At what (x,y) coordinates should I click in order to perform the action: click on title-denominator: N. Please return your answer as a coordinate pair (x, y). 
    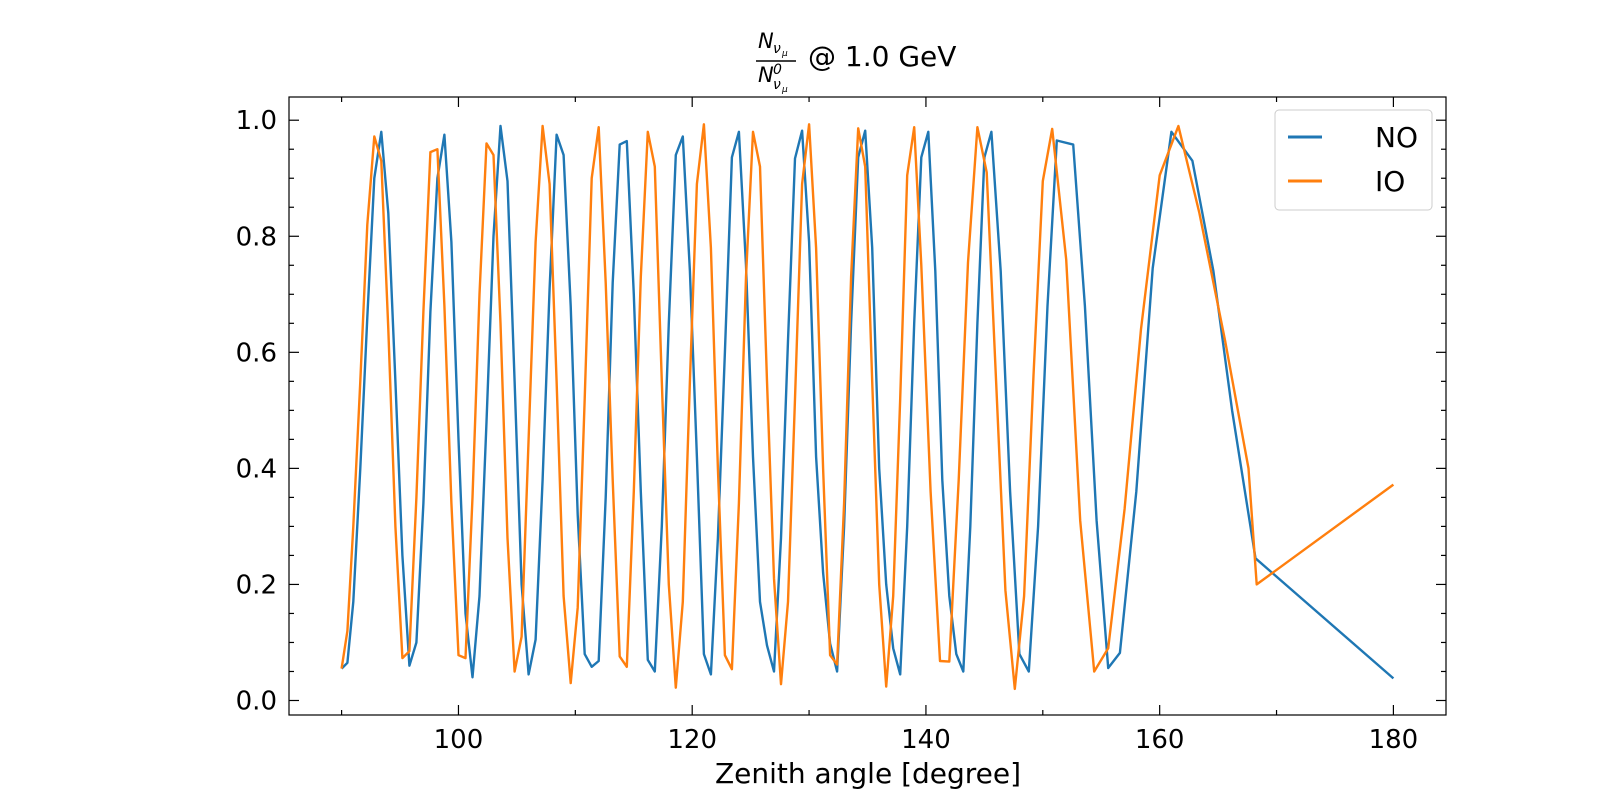
    Looking at the image, I should click on (766, 75).